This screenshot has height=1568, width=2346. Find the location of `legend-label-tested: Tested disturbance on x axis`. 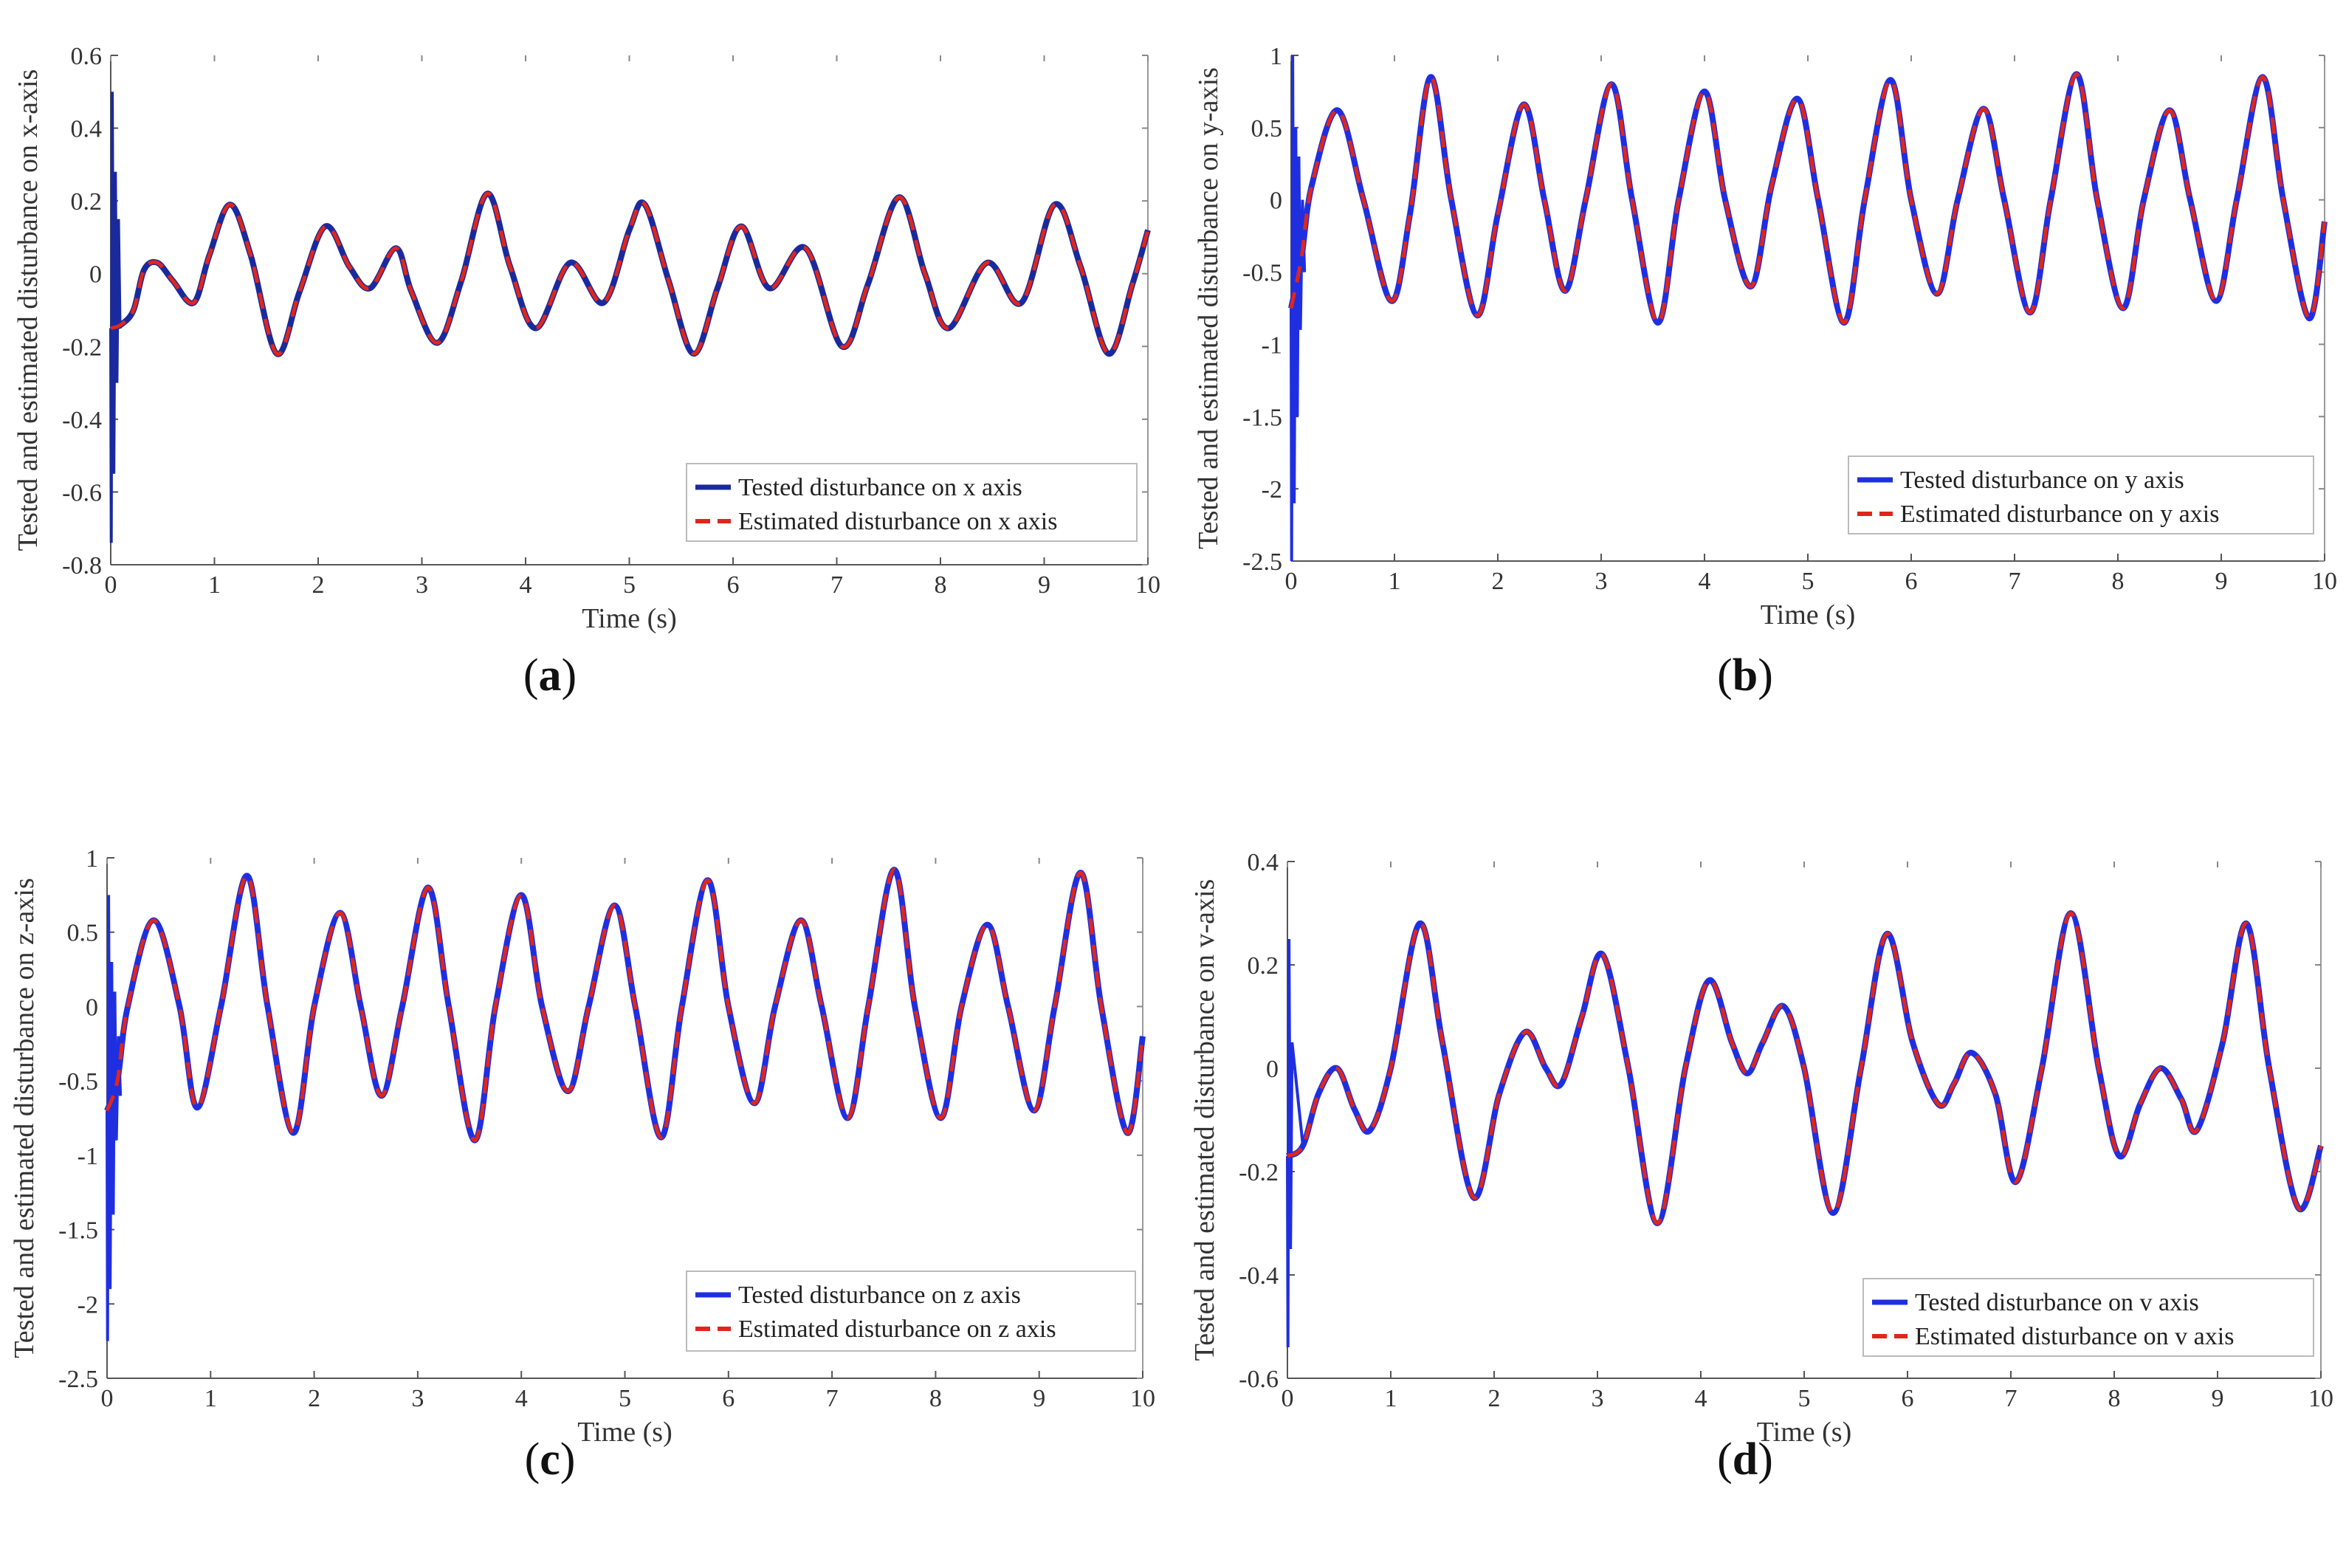

legend-label-tested: Tested disturbance on x axis is located at coordinates (880, 487).